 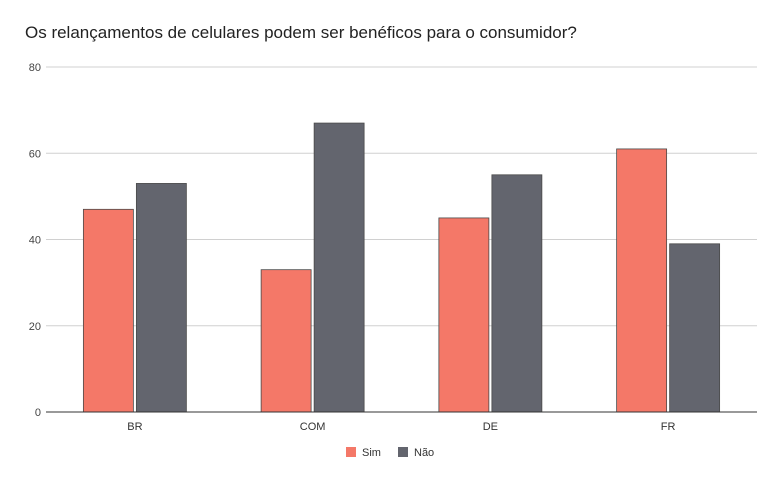 I want to click on x-tick-label: DE, so click(x=490, y=427).